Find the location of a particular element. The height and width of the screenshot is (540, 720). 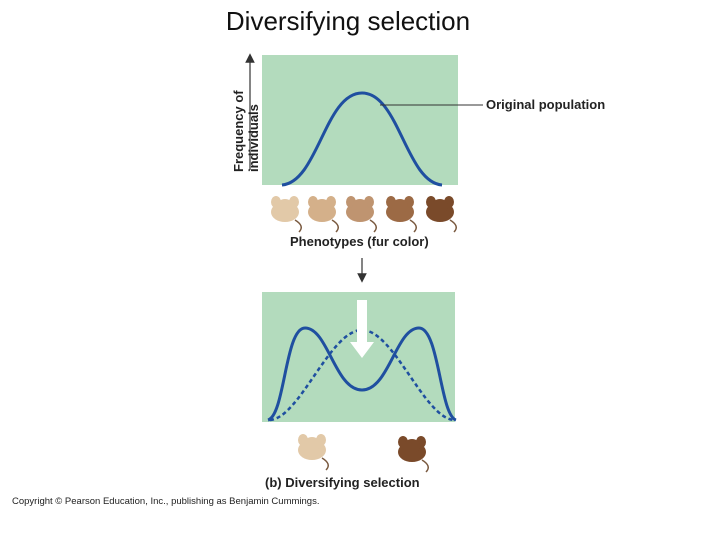

axis-label: individuals is located at coordinates (253, 138).